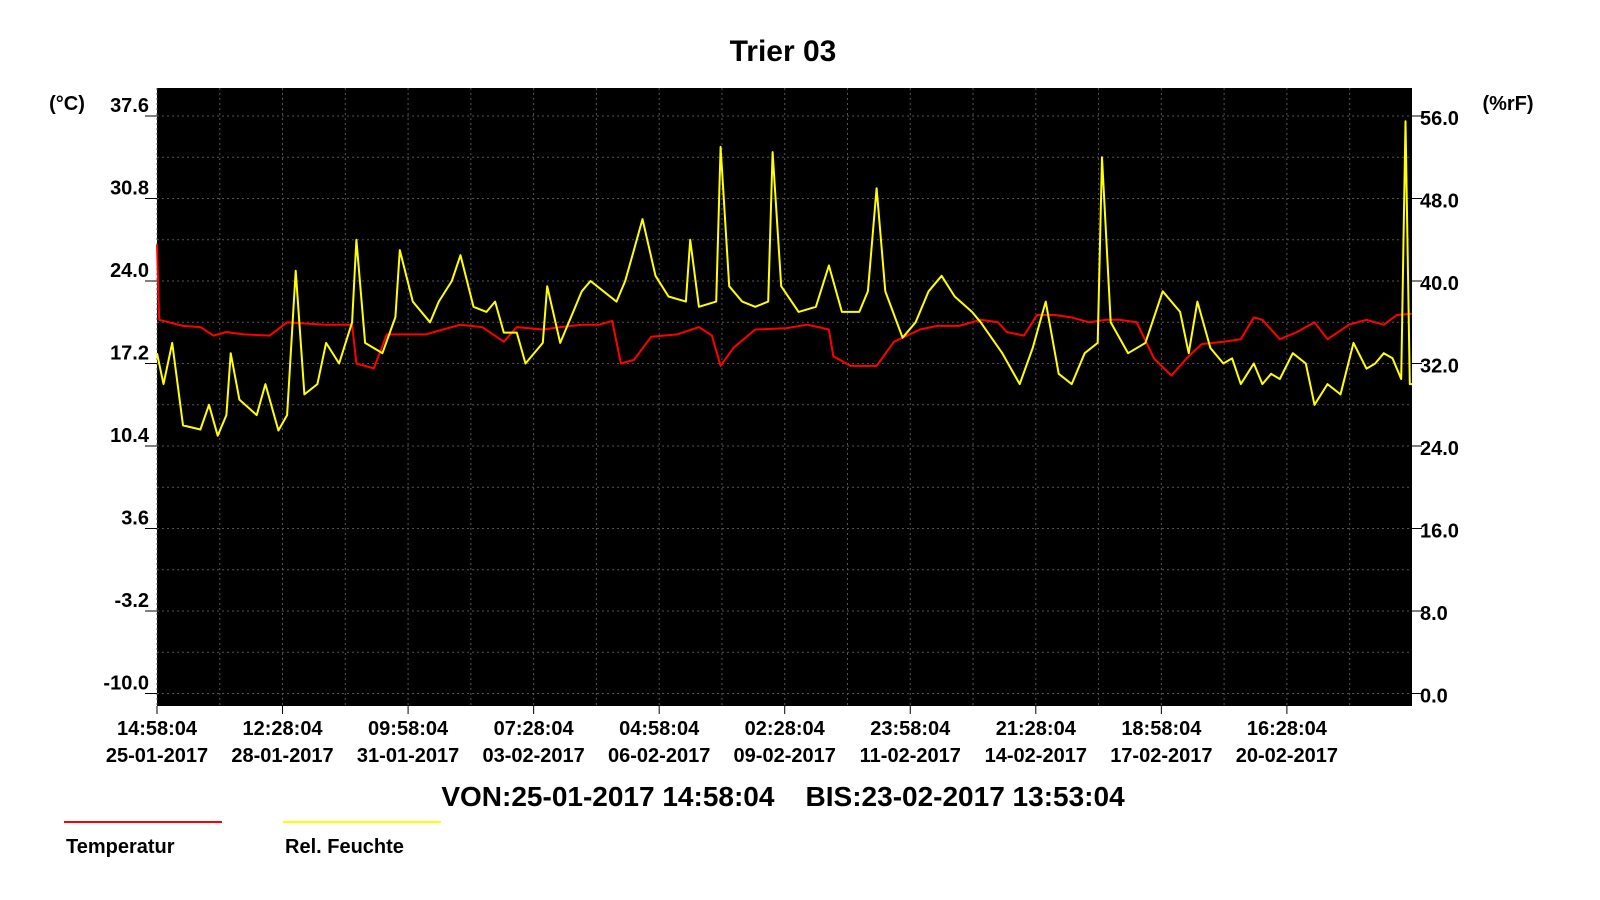  I want to click on x-tick-label-time: 23:58:04, so click(910, 729).